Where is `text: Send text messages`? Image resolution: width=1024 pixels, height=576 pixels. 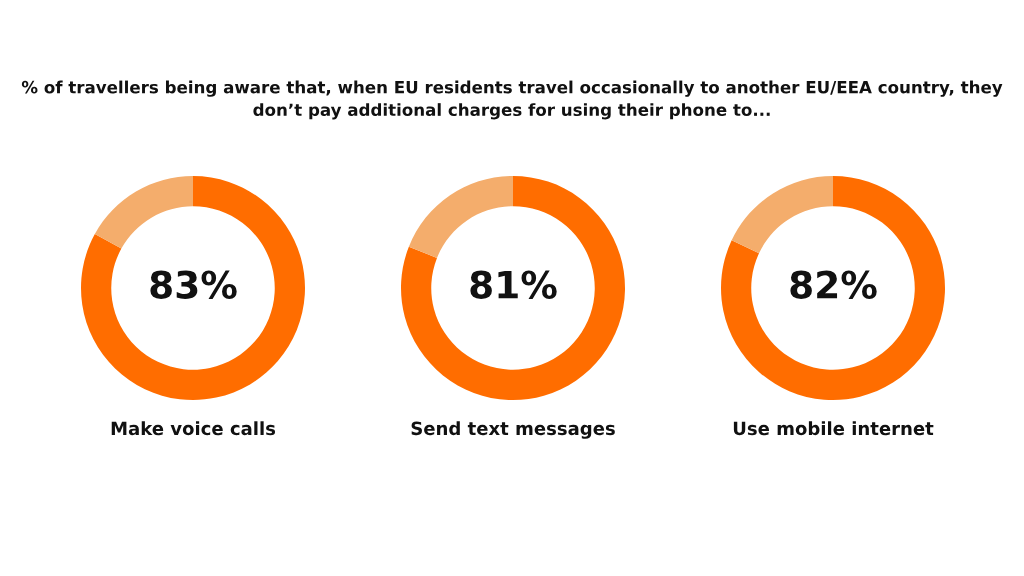 text: Send text messages is located at coordinates (513, 430).